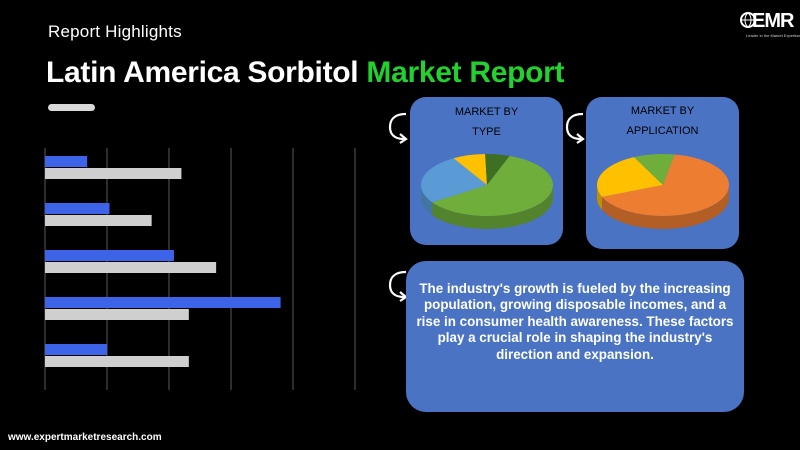 Image resolution: width=800 pixels, height=450 pixels. What do you see at coordinates (486, 112) in the screenshot?
I see `type-card-line1: MARKET BY` at bounding box center [486, 112].